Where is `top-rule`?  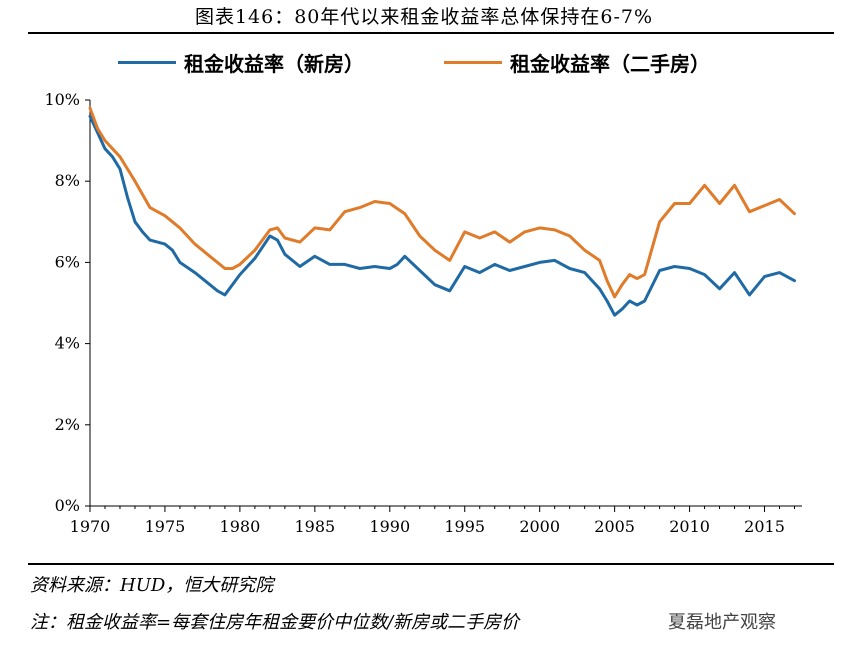
top-rule is located at coordinates (431, 33).